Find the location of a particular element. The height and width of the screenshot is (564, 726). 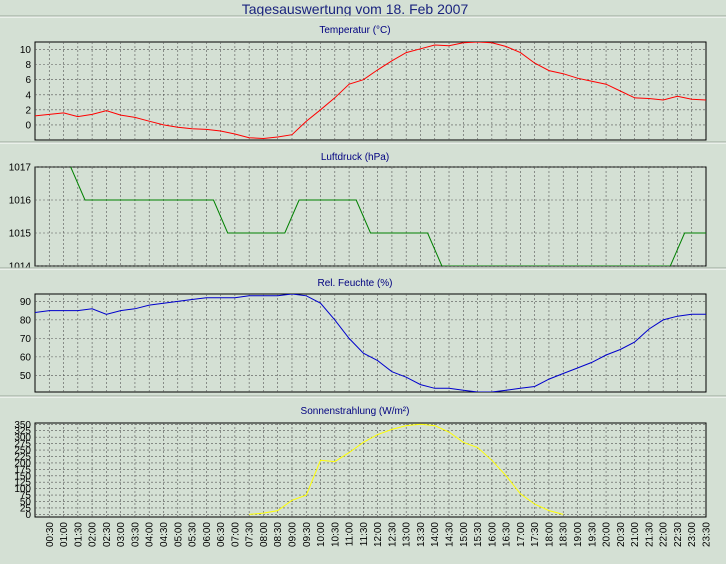

x-tick-label: 07:00 is located at coordinates (235, 534).